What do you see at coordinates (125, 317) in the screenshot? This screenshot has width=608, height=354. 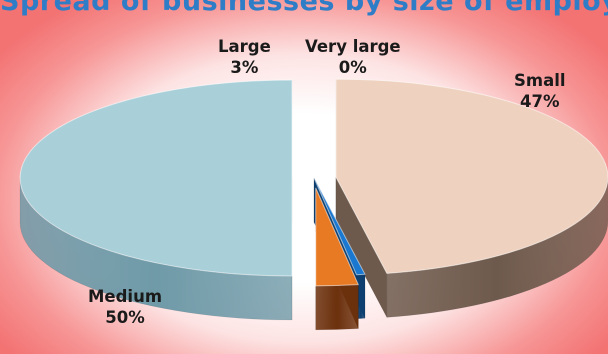 I see `label-value: 50%` at bounding box center [125, 317].